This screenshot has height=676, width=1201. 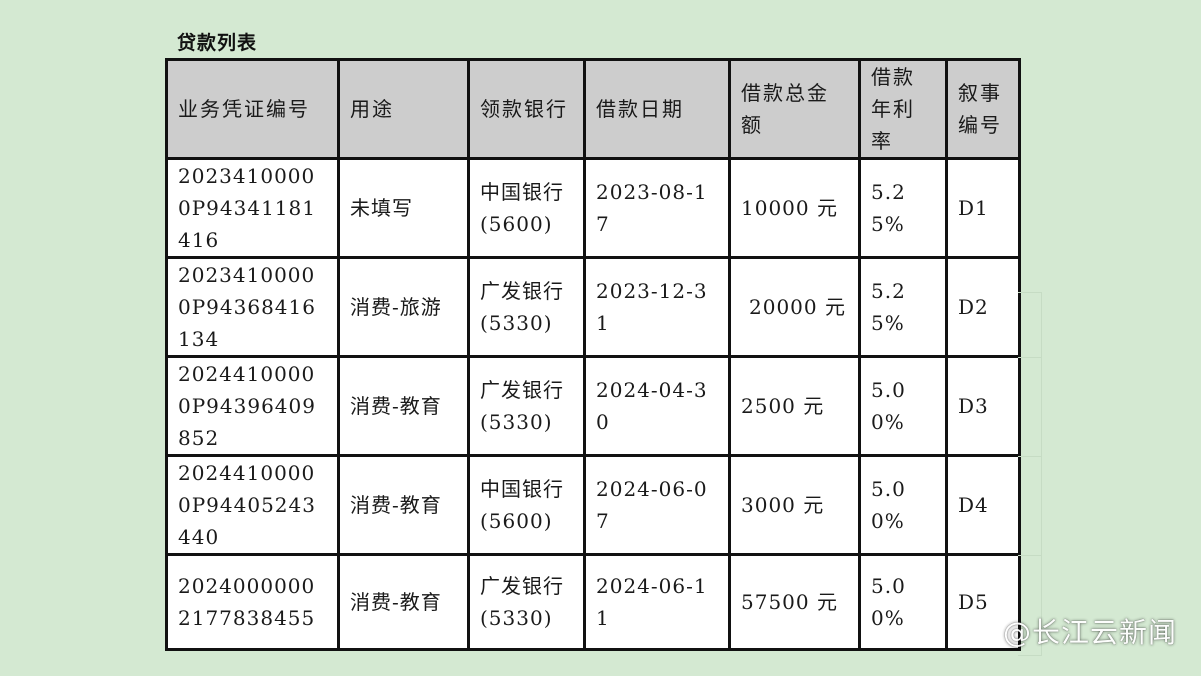 I want to click on table-header-row: 业务凭证编号 用途 领款银行 借款日期 借款总金额 借款年利率 叙事编号, so click(x=593, y=109).